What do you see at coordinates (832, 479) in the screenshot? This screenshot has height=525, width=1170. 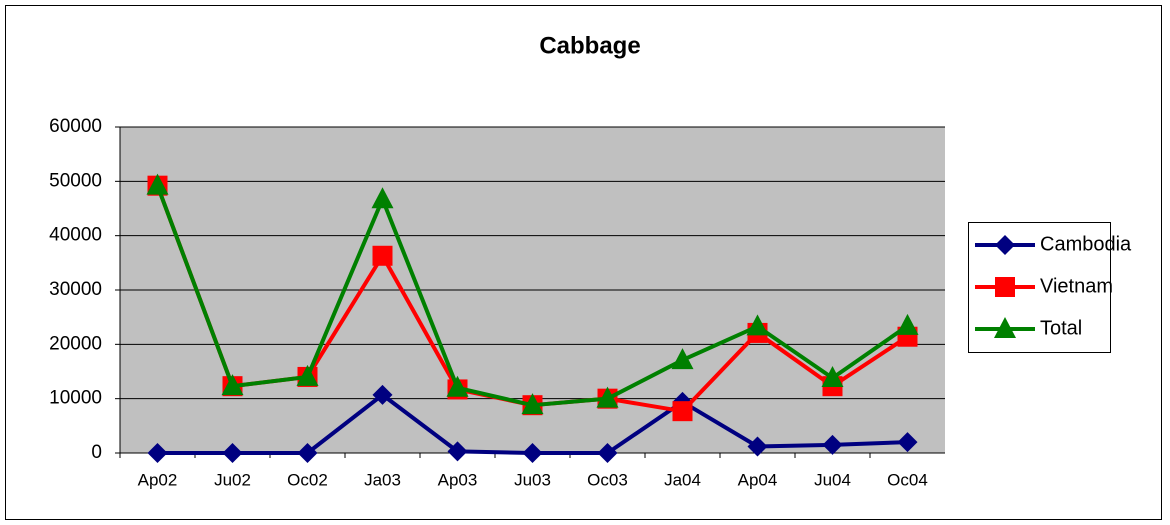 I see `x-tick-label: Ju04` at bounding box center [832, 479].